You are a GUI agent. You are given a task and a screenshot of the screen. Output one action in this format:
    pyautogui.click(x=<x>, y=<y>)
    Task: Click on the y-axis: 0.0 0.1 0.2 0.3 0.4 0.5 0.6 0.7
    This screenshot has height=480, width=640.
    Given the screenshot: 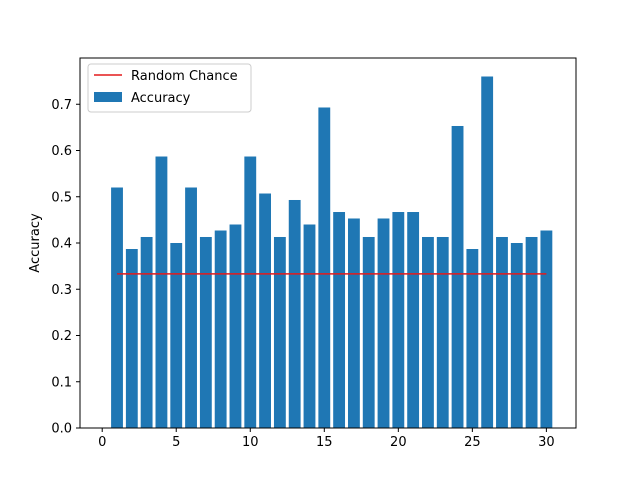 What is the action you would take?
    pyautogui.click(x=65, y=267)
    